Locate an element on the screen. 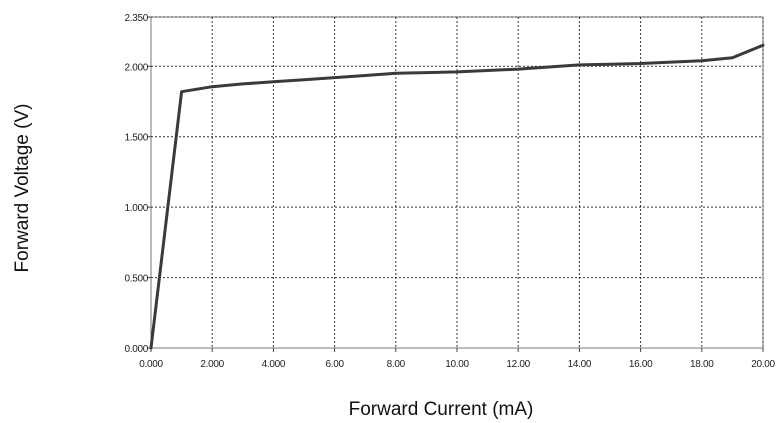  x-tick-label: 14.00 is located at coordinates (580, 364).